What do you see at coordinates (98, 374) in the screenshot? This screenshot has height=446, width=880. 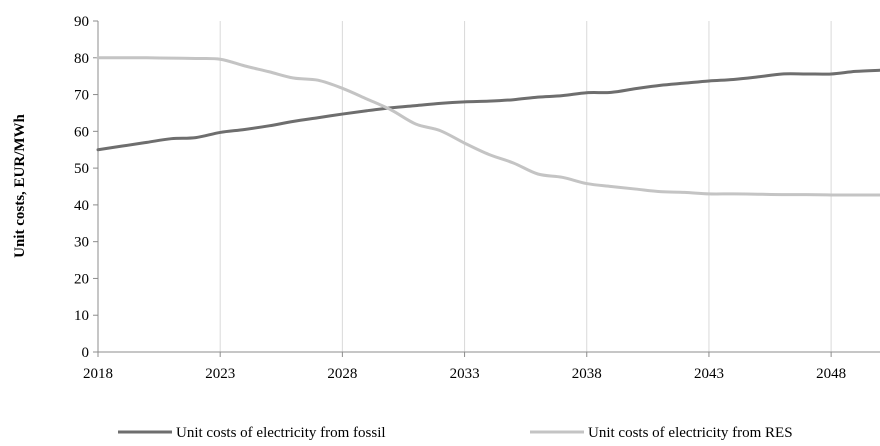 I see `x-tick-label-2018: 2018` at bounding box center [98, 374].